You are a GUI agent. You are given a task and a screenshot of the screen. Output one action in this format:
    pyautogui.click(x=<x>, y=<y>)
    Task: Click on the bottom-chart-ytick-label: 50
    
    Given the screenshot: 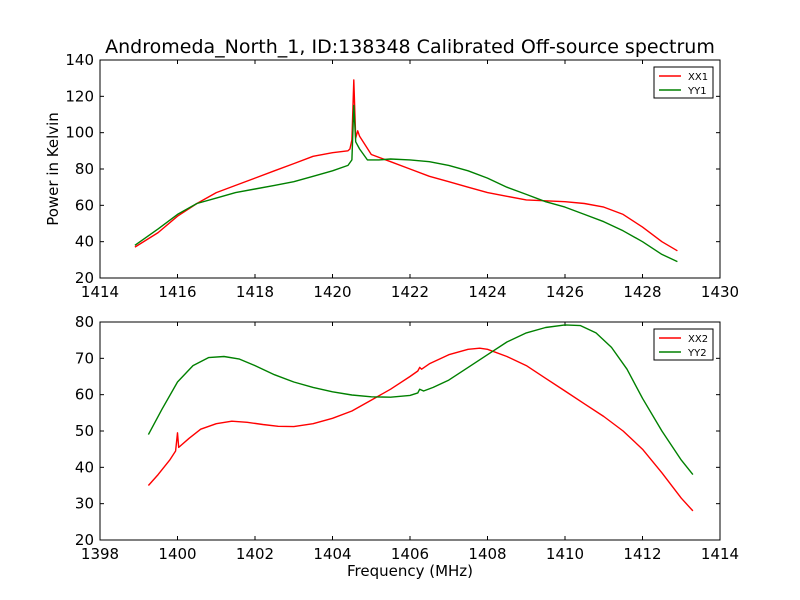 What is the action you would take?
    pyautogui.click(x=84, y=431)
    